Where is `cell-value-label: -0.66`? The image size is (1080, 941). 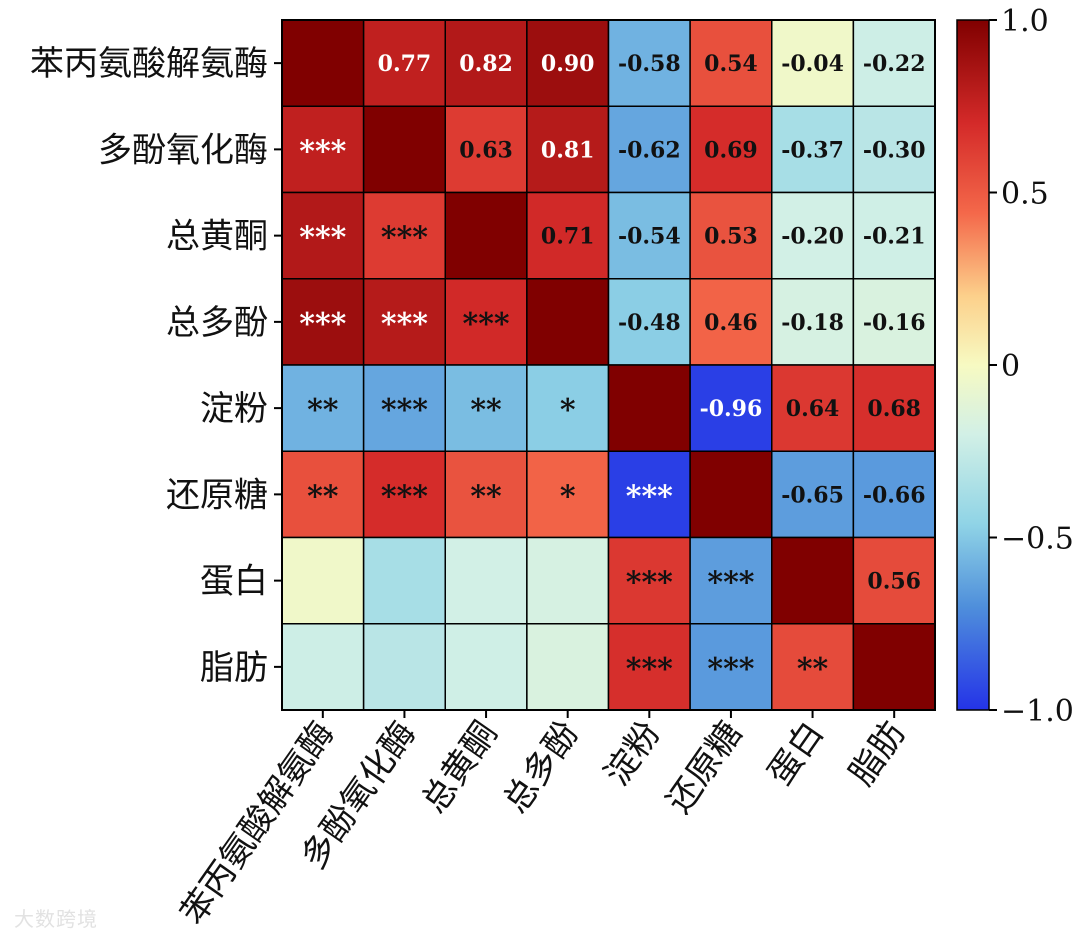
cell-value-label: -0.66 is located at coordinates (894, 495).